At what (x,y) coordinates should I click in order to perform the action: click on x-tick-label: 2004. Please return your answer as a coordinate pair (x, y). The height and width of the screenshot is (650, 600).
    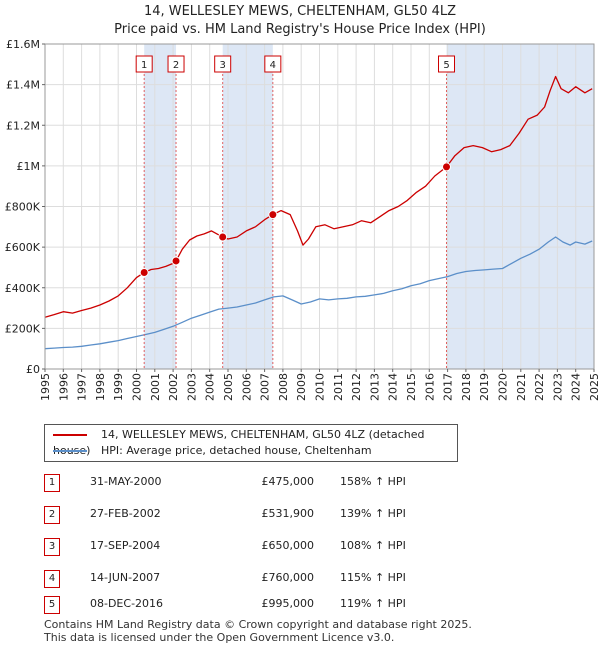
    Looking at the image, I should click on (210, 387).